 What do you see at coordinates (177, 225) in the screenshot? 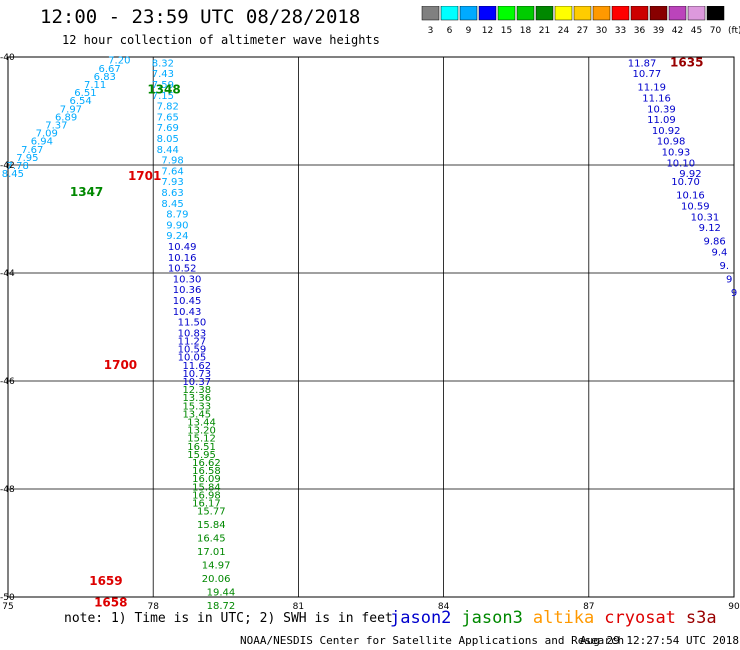
I see `wave-height-point: 9.90` at bounding box center [177, 225].